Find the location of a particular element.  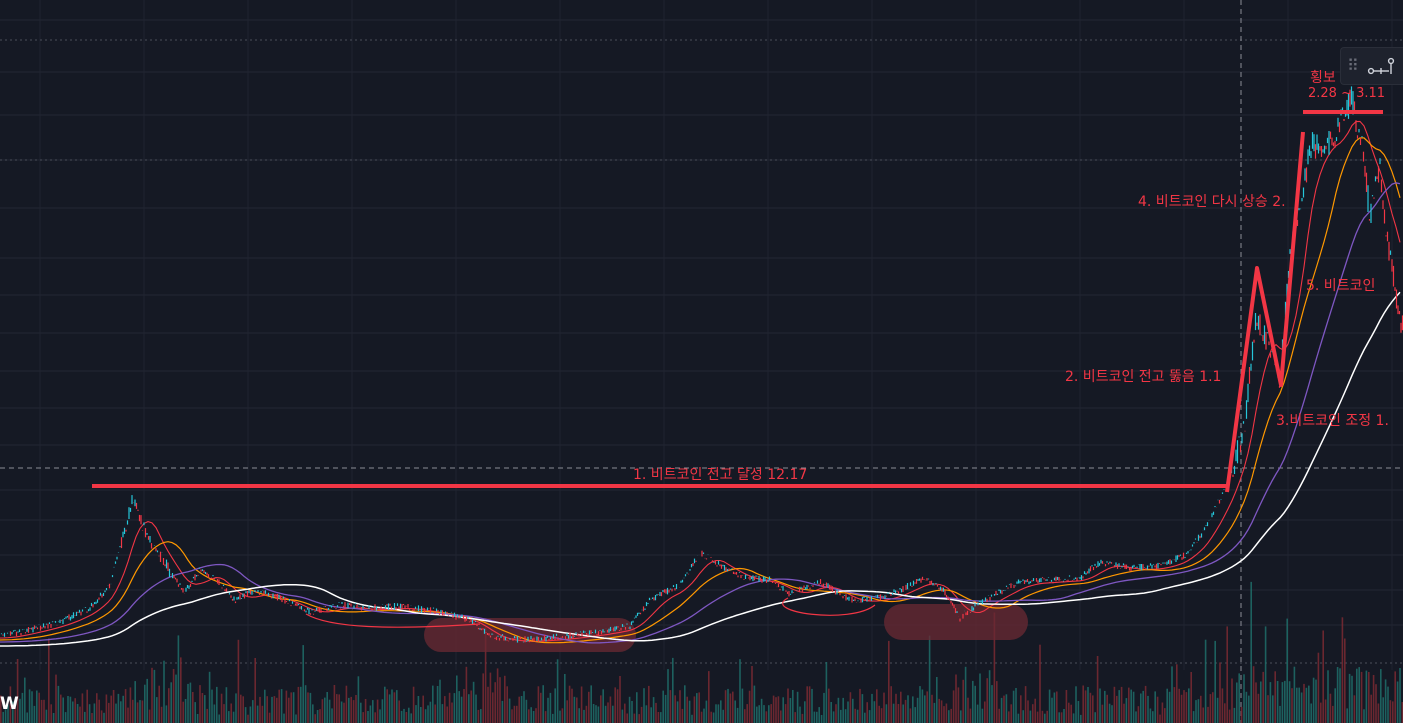

annotation-fifth: 5. 비트코인 is located at coordinates (1340, 286).